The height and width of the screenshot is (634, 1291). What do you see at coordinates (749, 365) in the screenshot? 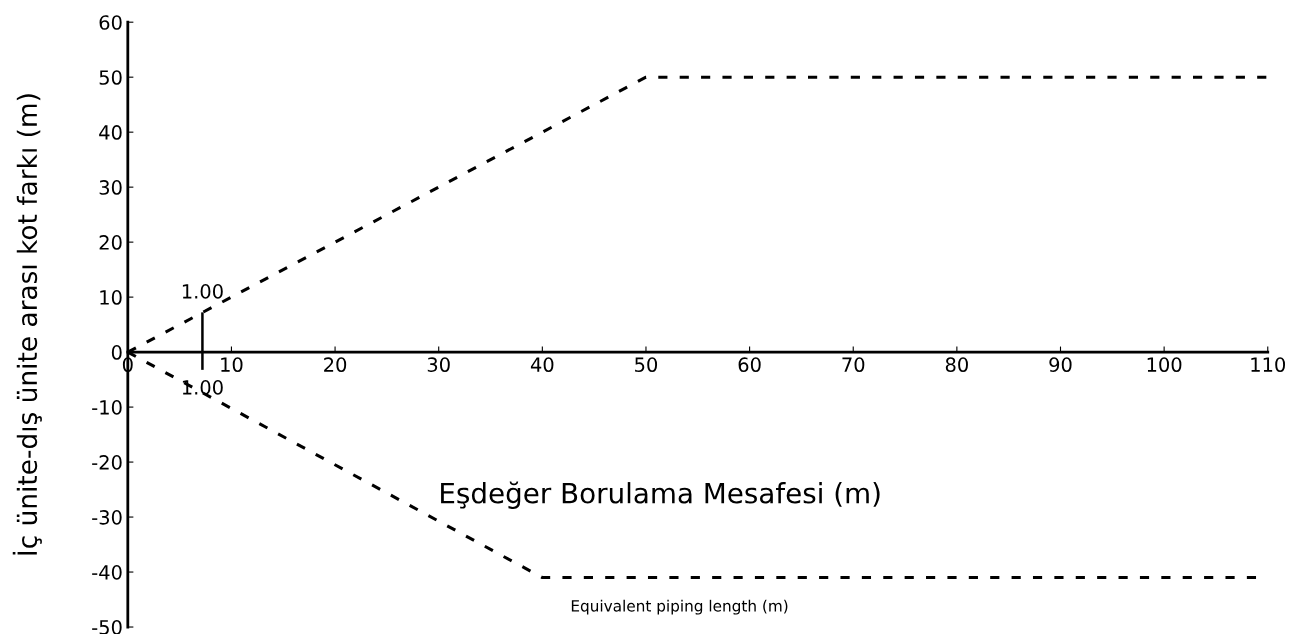
I see `x-tick-label: 60` at bounding box center [749, 365].